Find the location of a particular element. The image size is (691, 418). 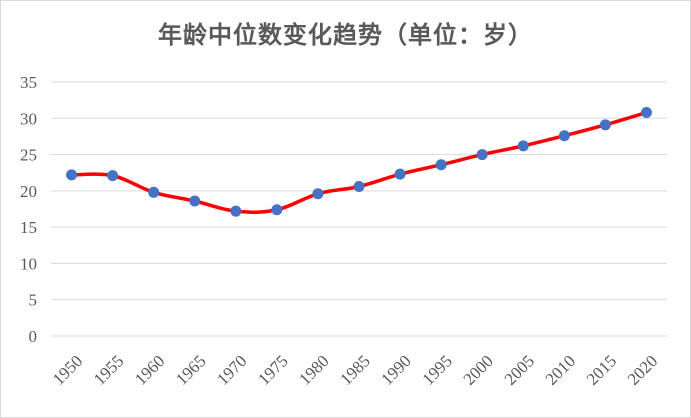

x-tick-label: 2020 is located at coordinates (642, 369).